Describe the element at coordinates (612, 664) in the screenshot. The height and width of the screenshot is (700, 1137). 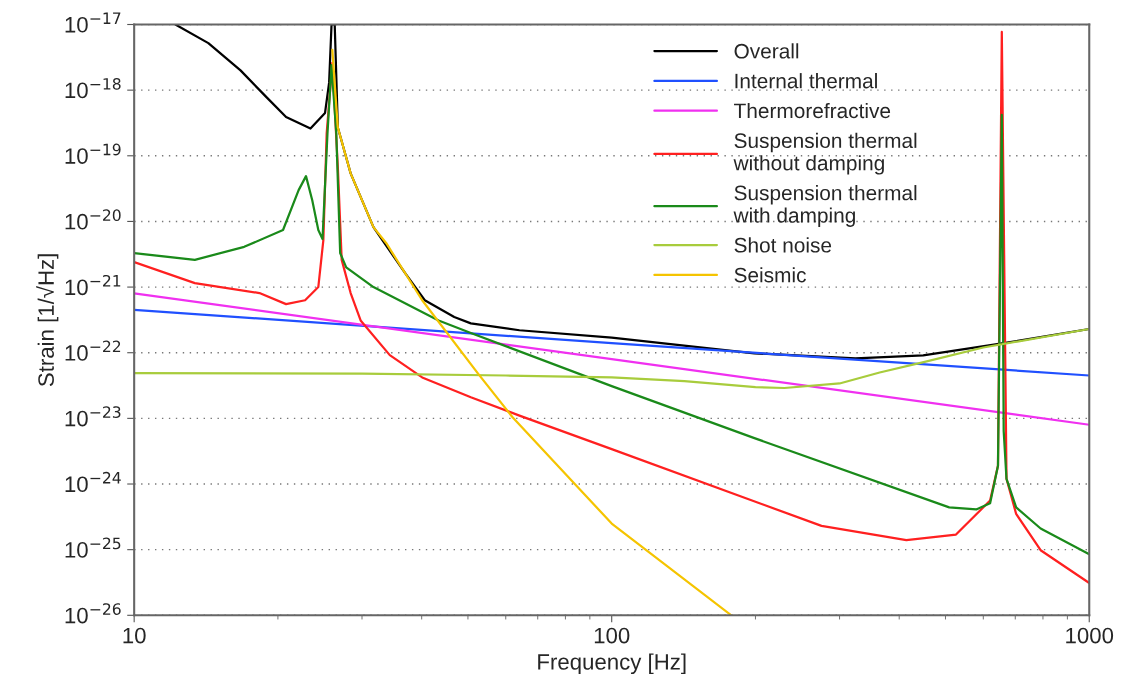
I see `x-axis-title: Frequency [Hz]` at that location.